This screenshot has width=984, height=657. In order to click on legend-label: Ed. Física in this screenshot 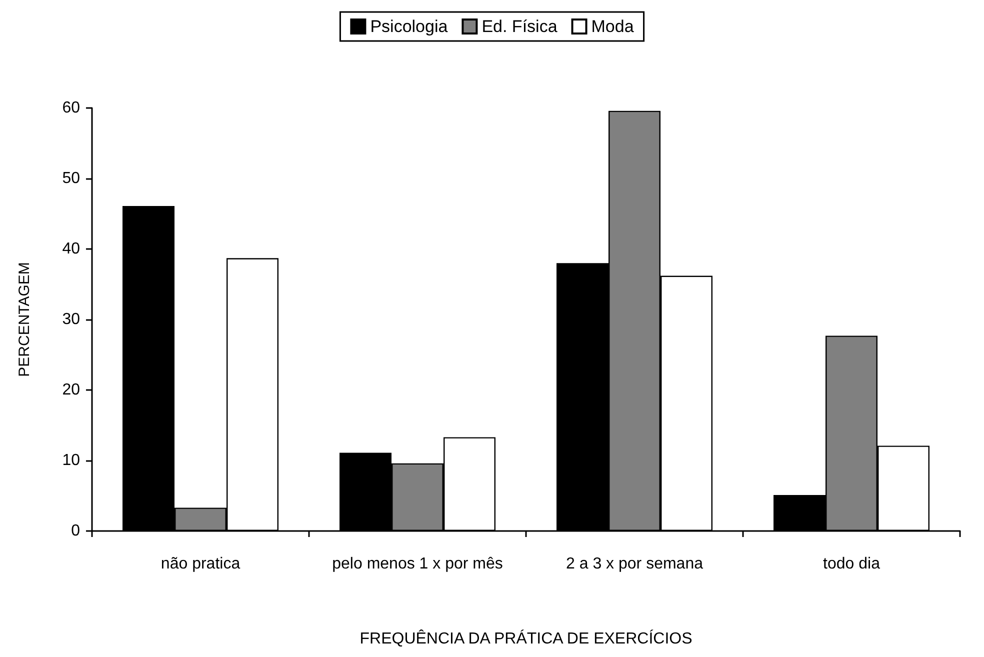, I will do `click(520, 26)`.